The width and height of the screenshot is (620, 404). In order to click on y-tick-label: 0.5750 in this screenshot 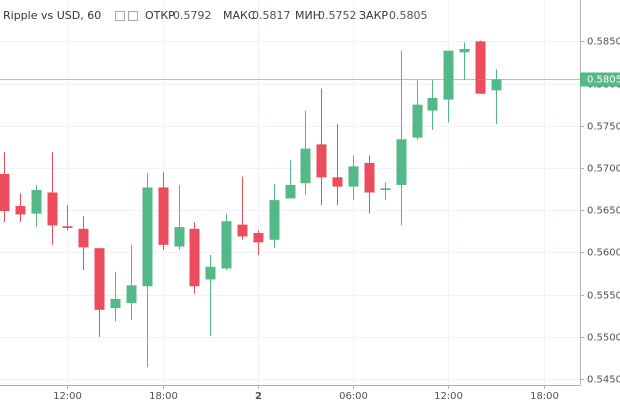, I will do `click(603, 127)`.